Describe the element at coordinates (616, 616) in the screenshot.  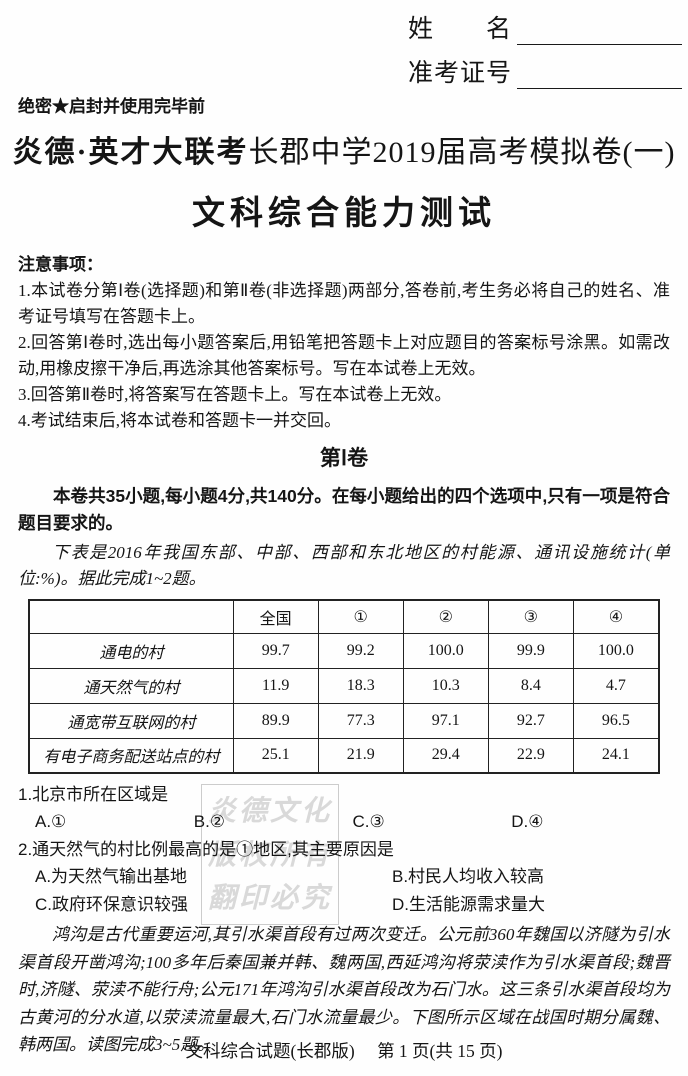
I see `table-header-cell: ④` at that location.